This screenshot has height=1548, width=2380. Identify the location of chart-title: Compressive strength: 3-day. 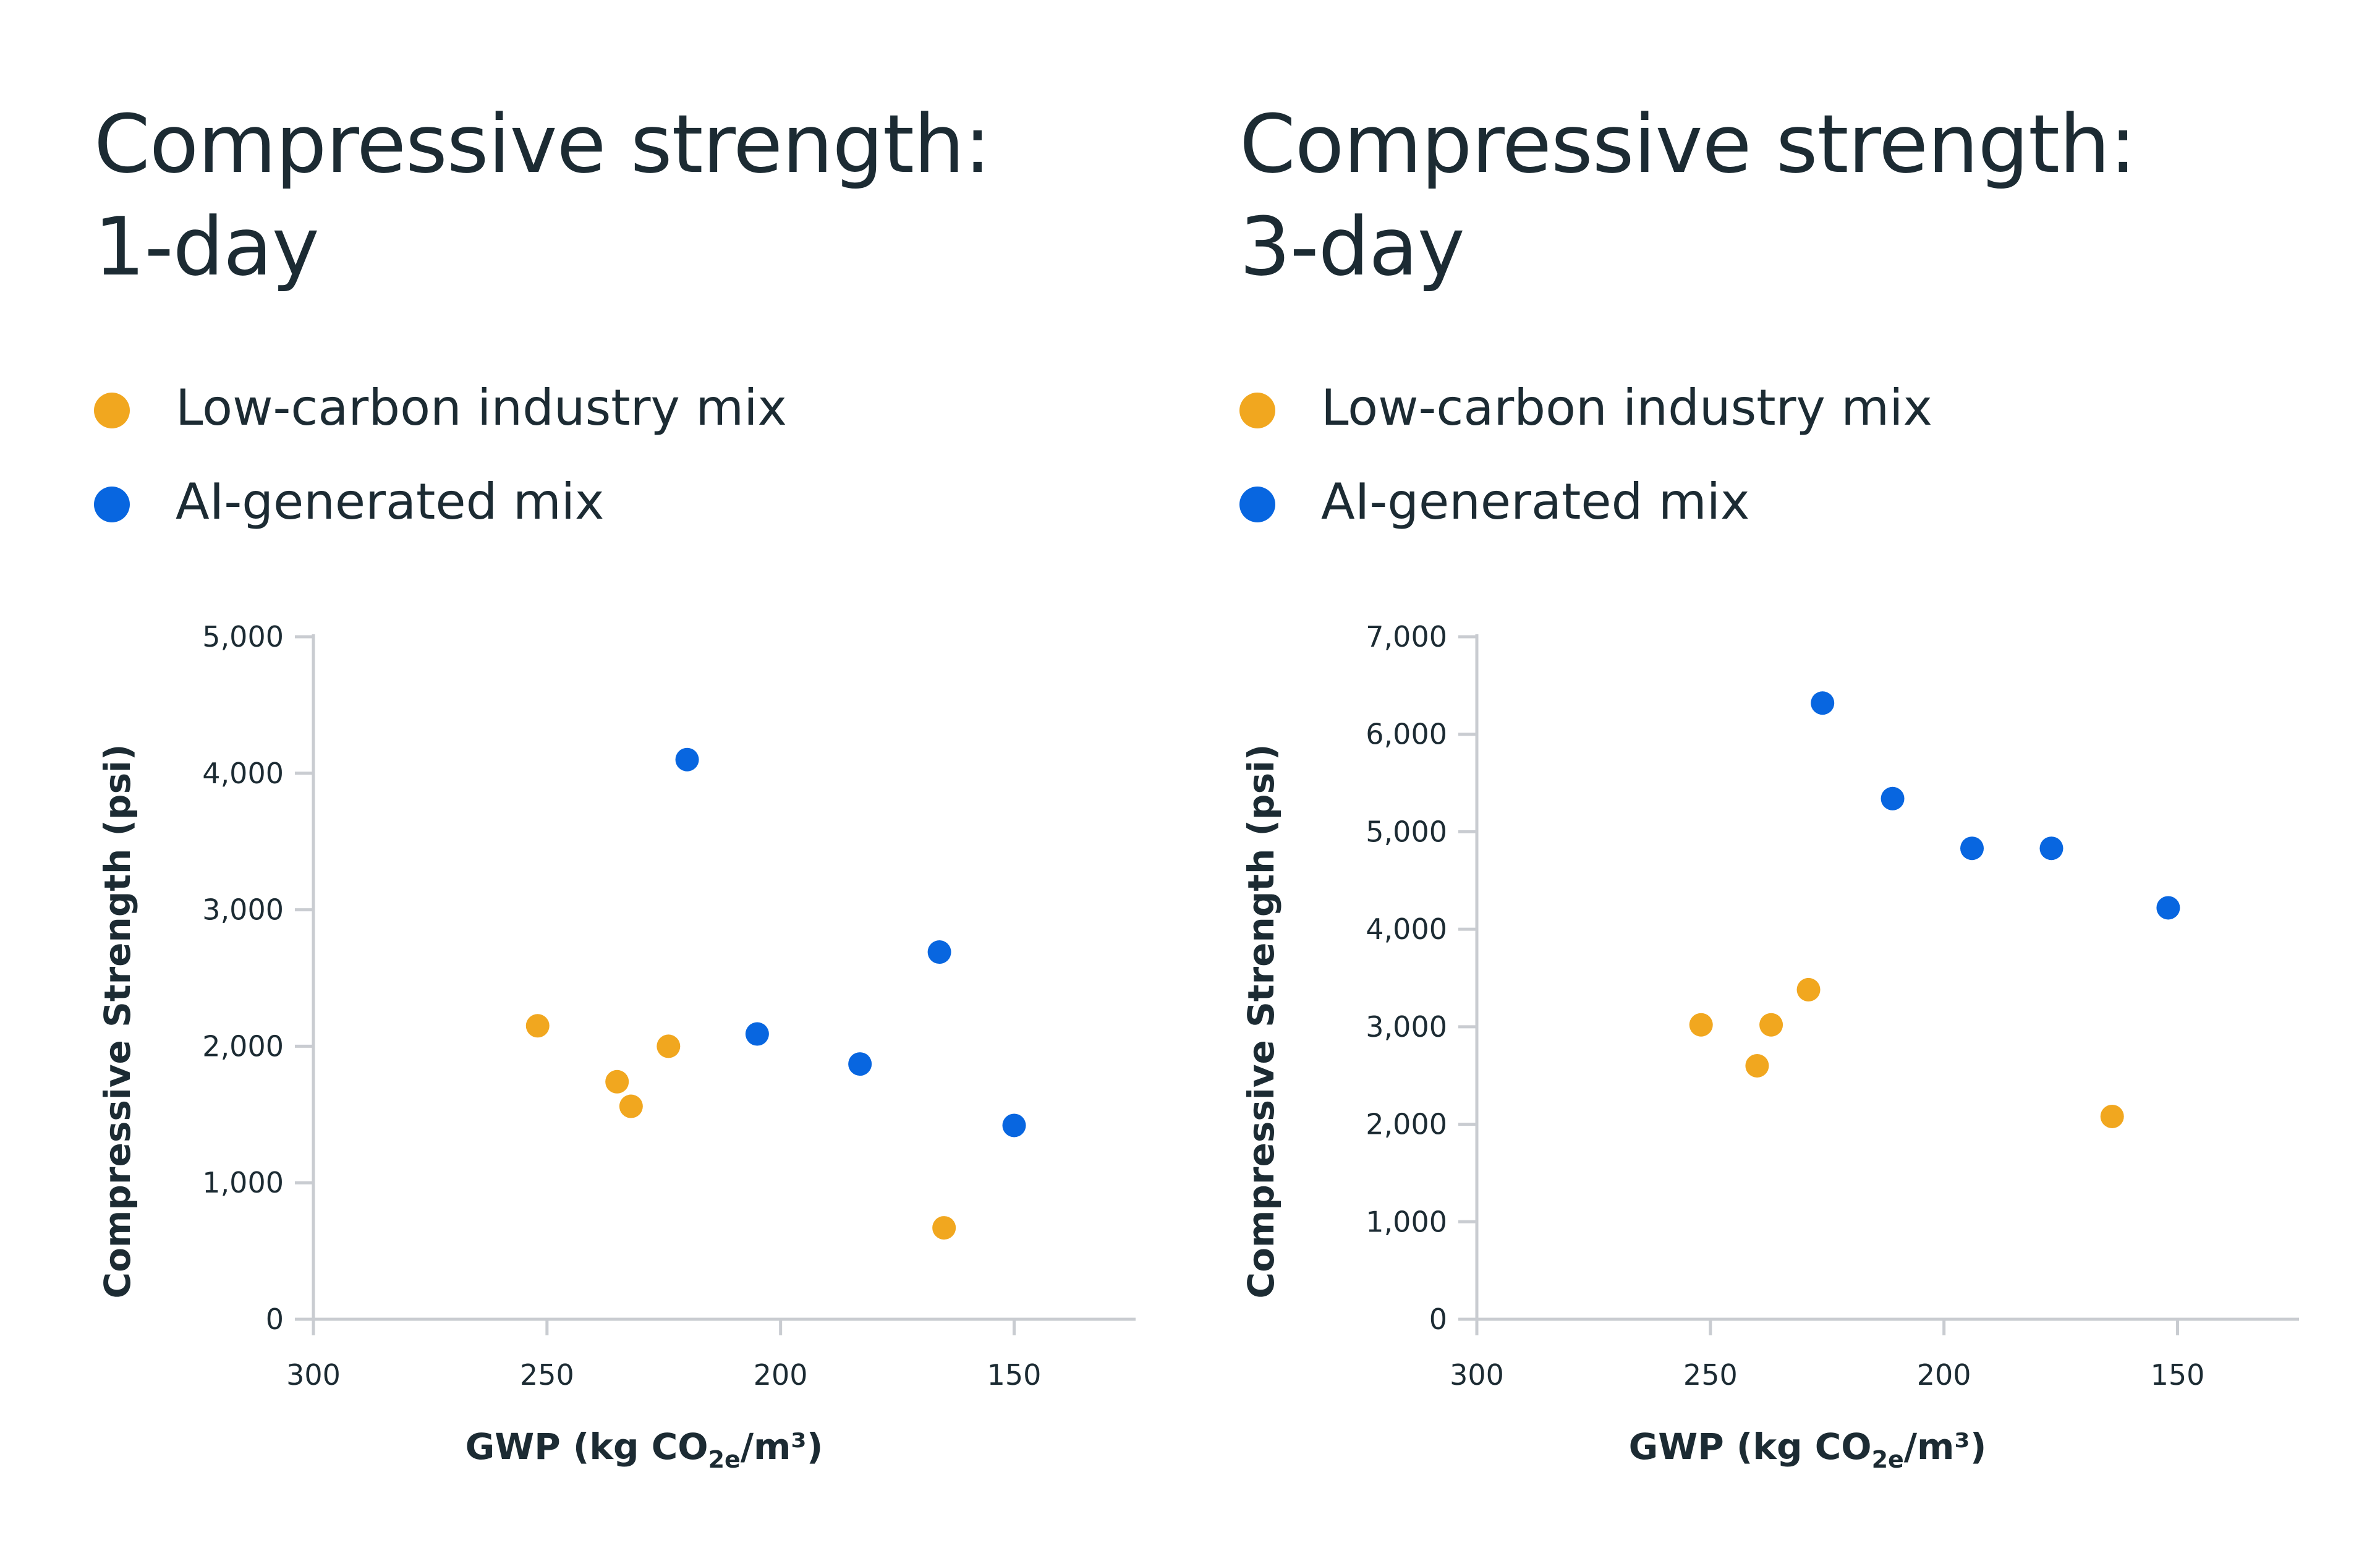
(1795, 195).